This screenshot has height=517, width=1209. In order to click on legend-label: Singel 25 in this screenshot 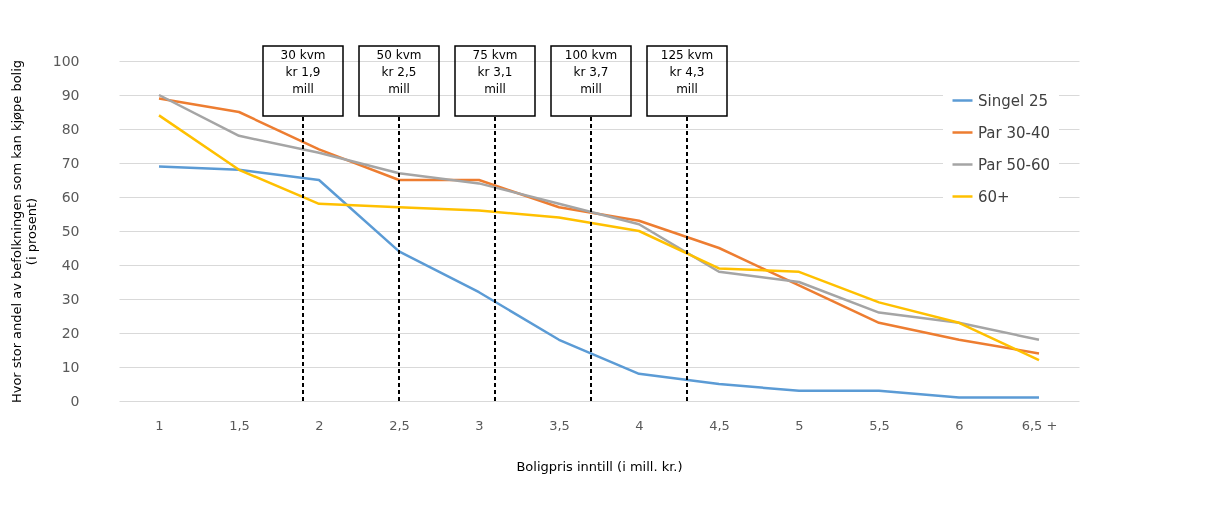, I will do `click(1013, 100)`.